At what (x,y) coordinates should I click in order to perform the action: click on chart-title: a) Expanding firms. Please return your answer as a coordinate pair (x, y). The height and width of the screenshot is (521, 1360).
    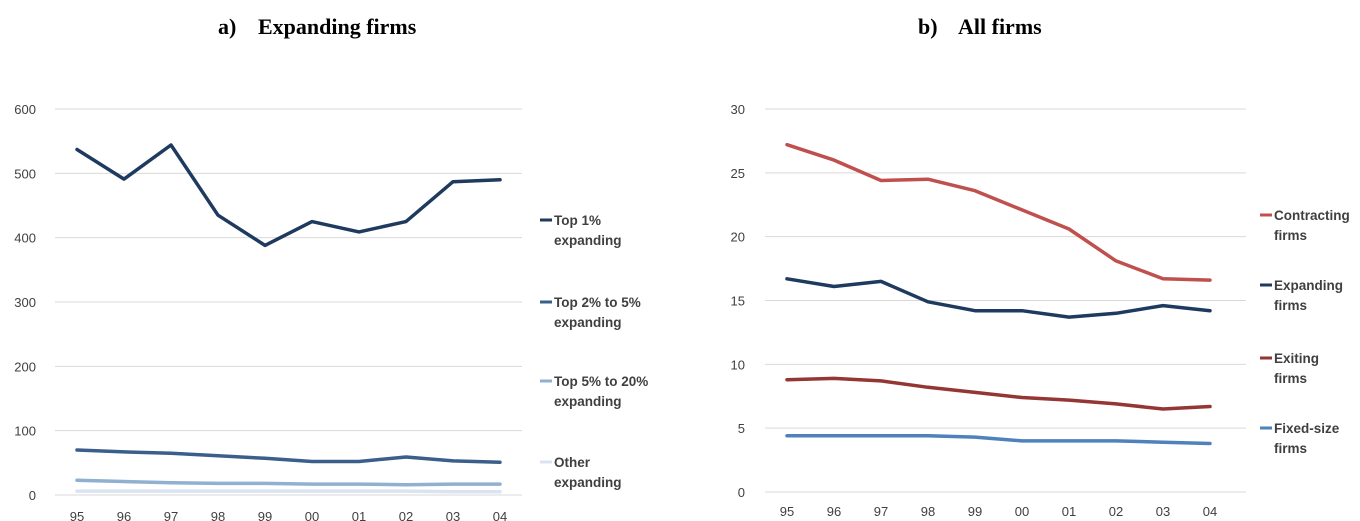
    Looking at the image, I should click on (317, 27).